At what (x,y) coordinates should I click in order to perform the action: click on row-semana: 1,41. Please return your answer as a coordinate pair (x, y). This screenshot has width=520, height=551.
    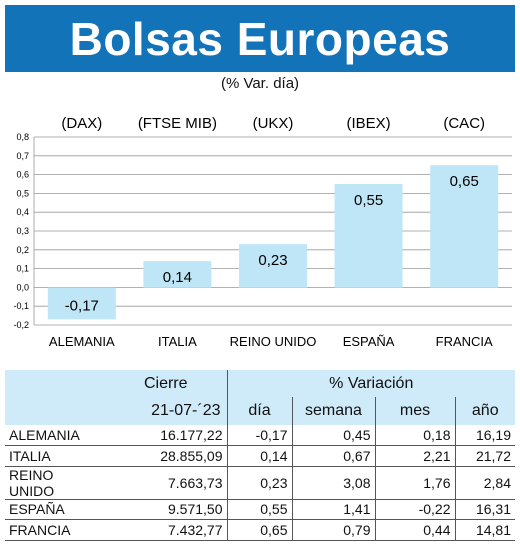
    Looking at the image, I should click on (333, 509).